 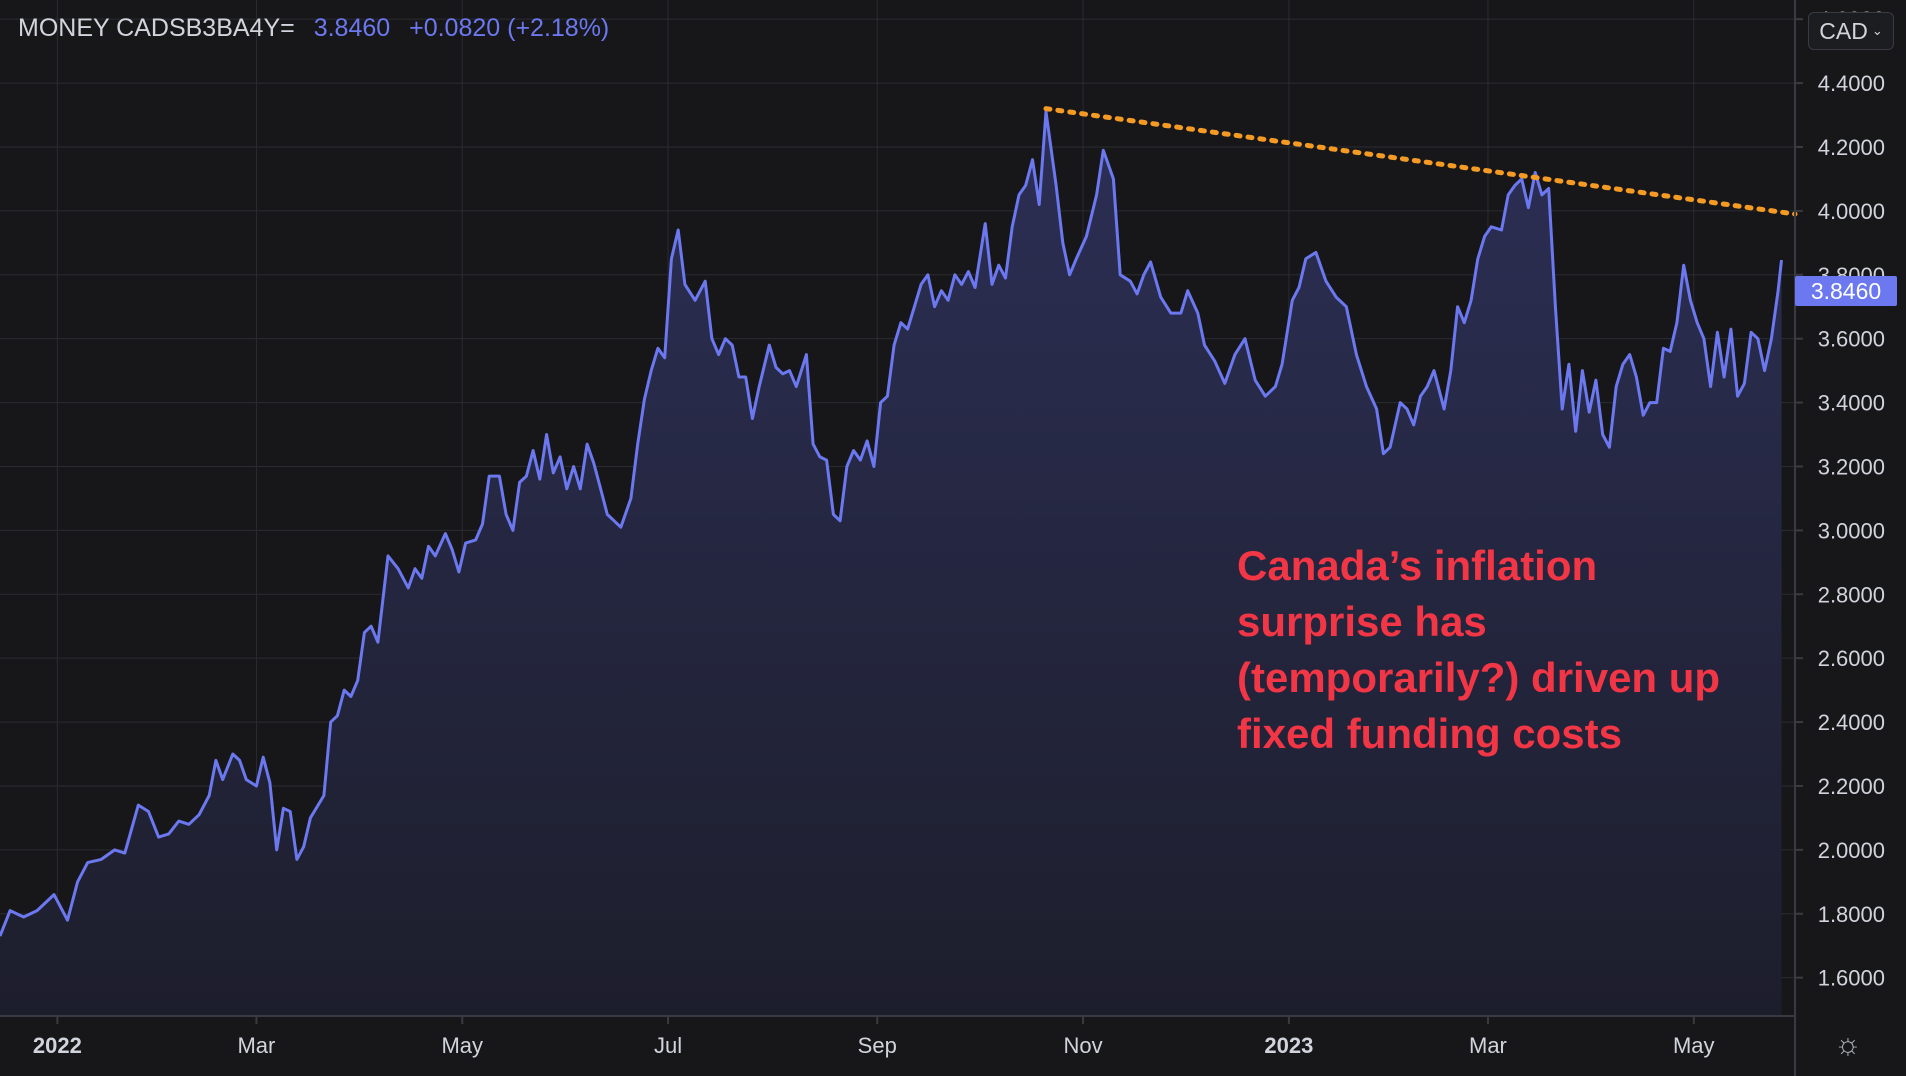 What do you see at coordinates (1851, 914) in the screenshot?
I see `y-tick-label: 1.8000` at bounding box center [1851, 914].